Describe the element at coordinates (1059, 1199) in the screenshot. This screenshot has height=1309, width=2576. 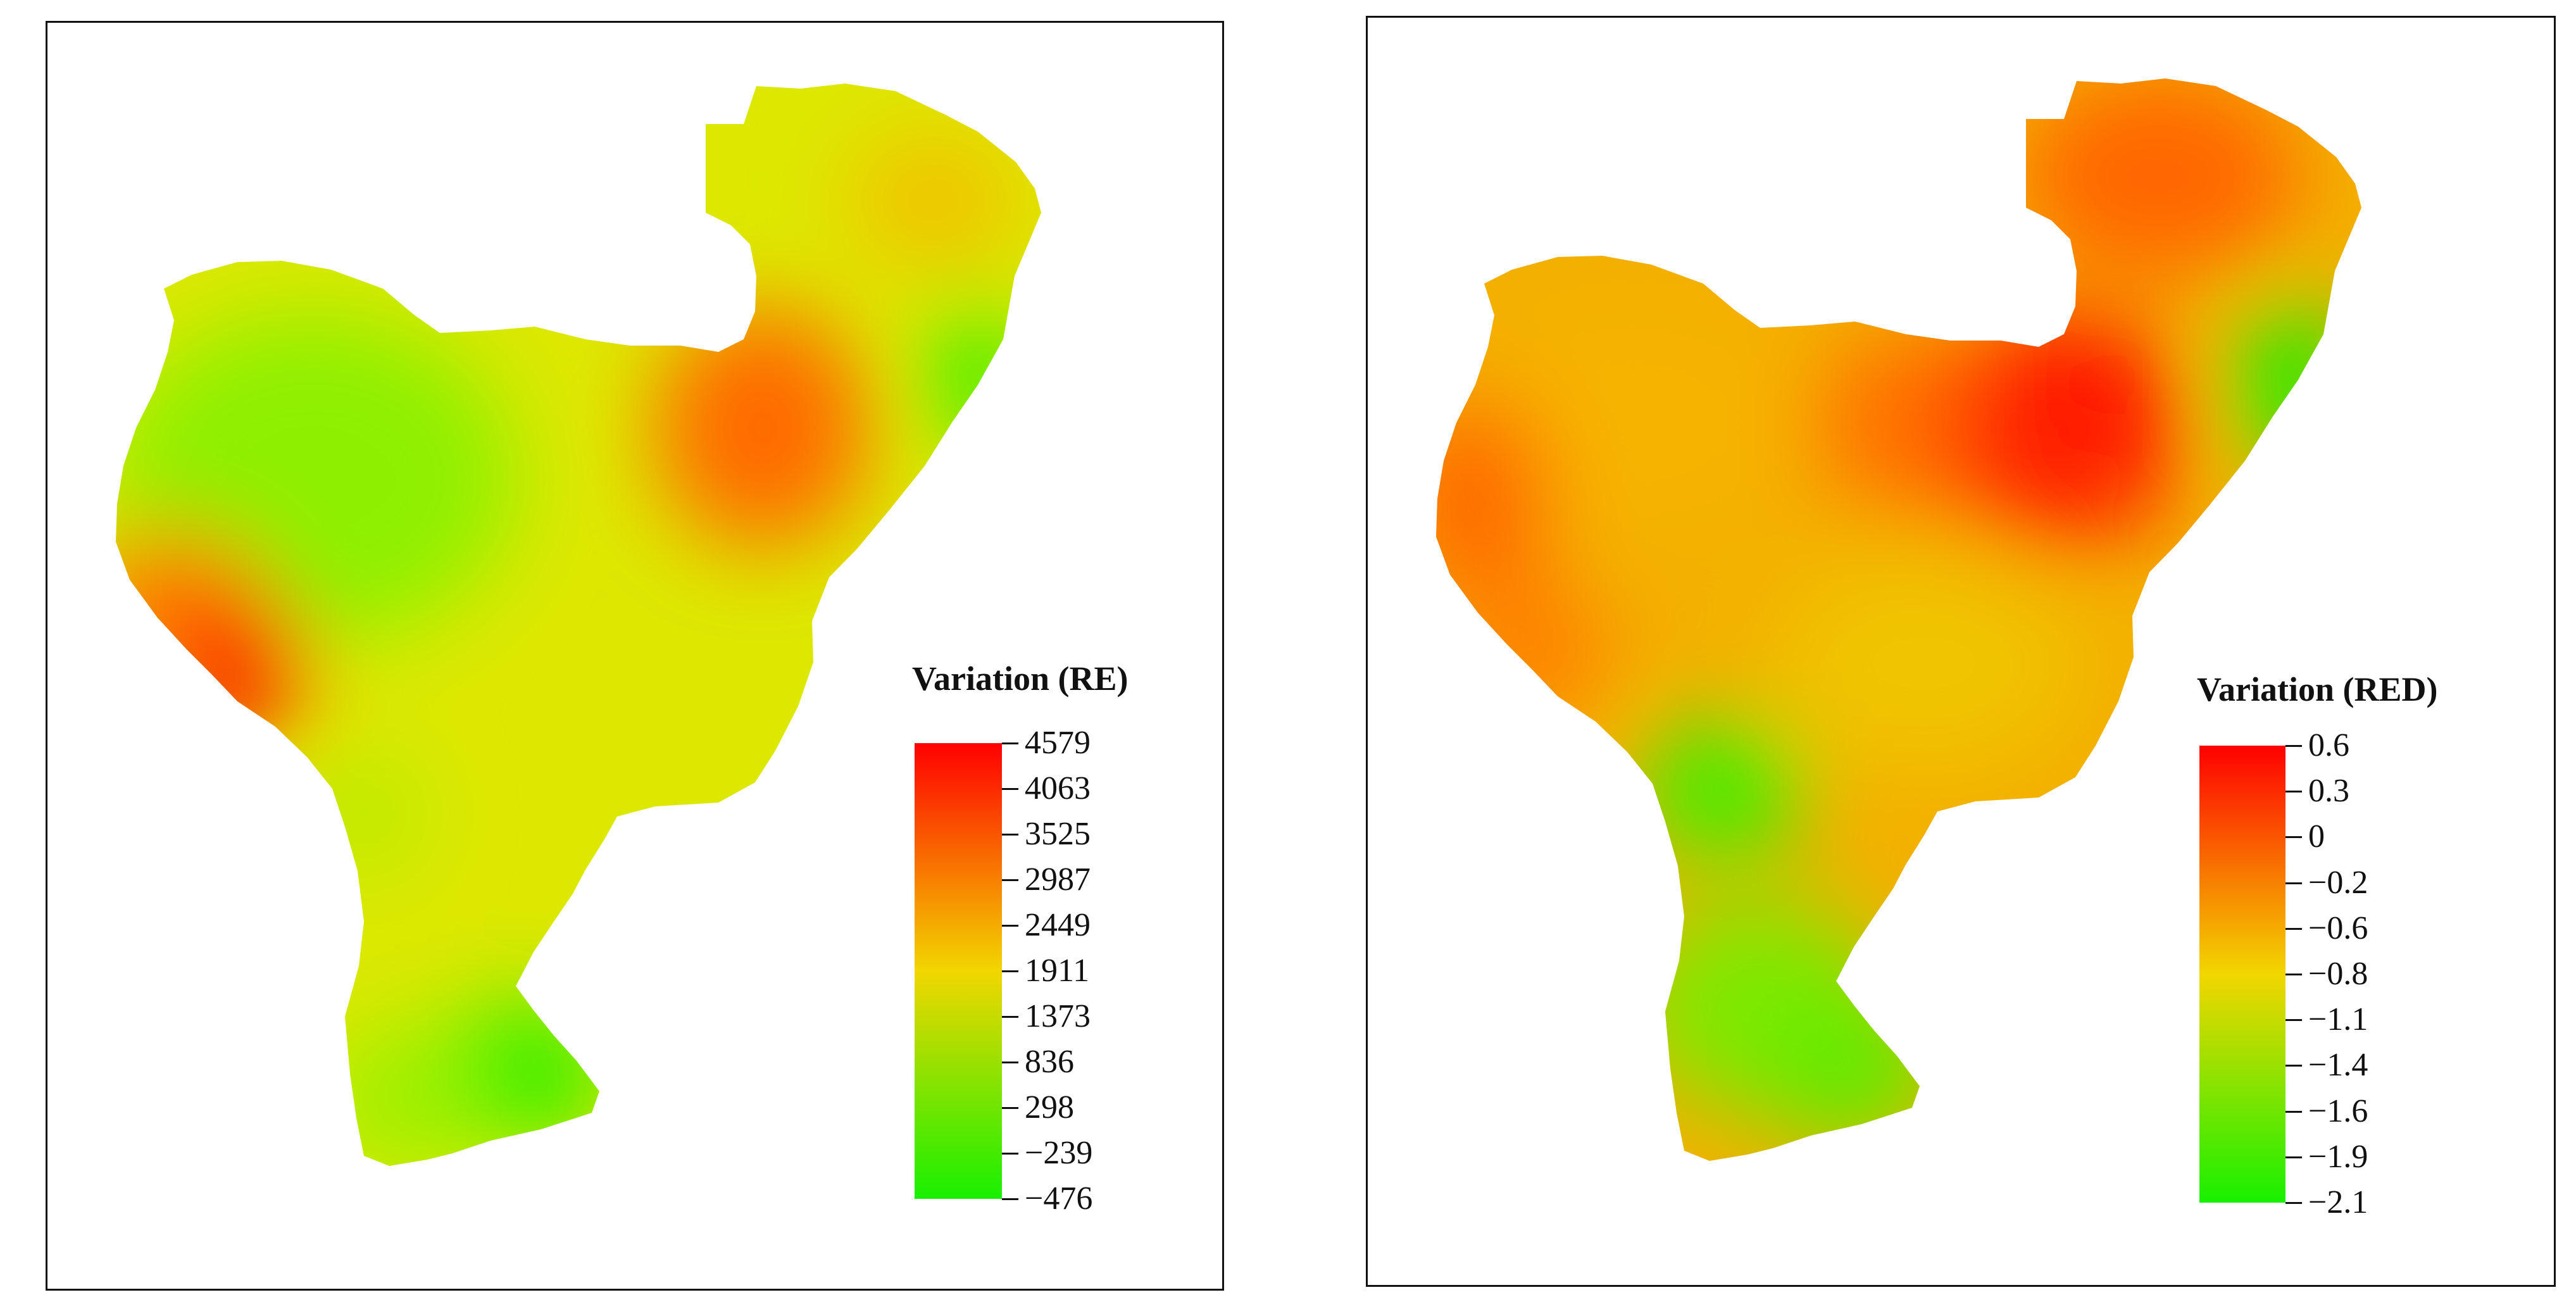
I see `legend-tick-label: −476` at that location.